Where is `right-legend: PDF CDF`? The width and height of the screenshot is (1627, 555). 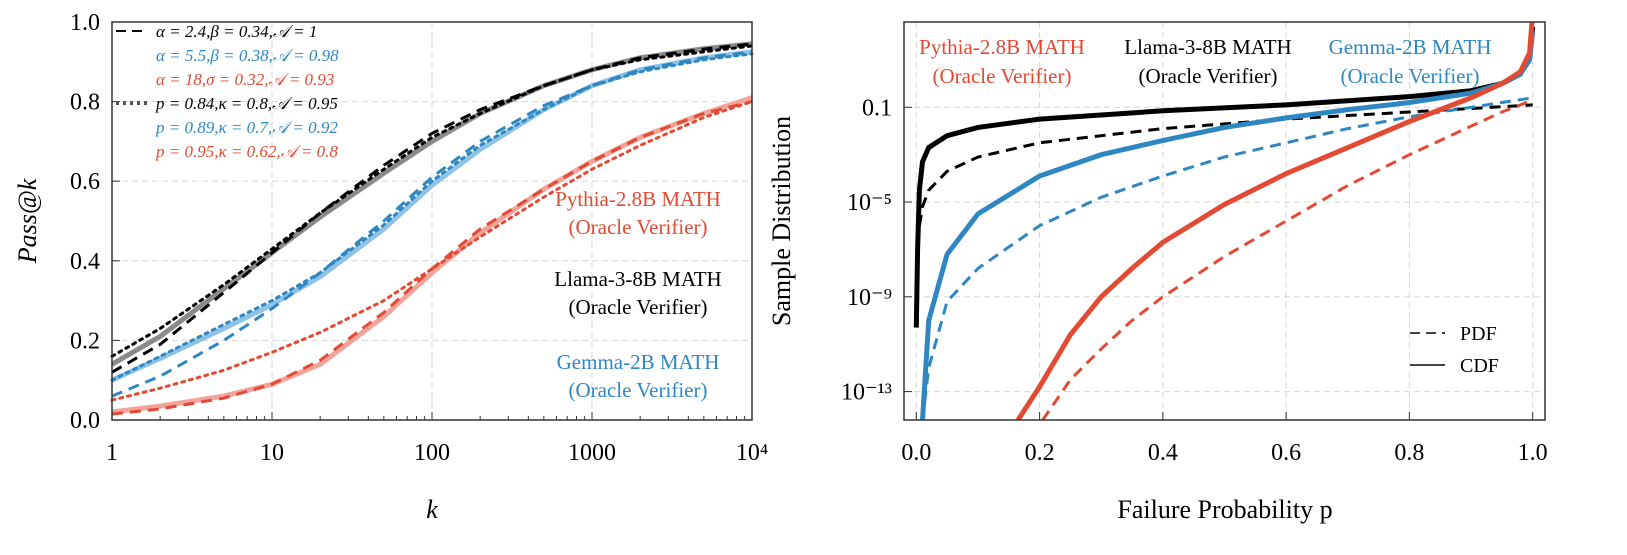
right-legend: PDF CDF is located at coordinates (1454, 350).